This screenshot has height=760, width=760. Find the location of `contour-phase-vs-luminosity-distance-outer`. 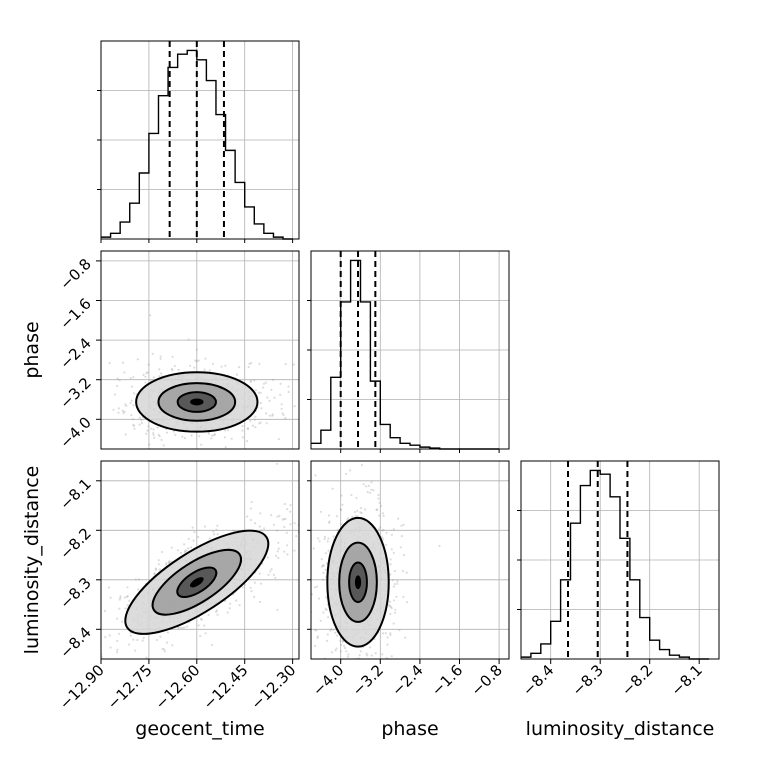

contour-phase-vs-luminosity-distance-outer is located at coordinates (358, 582).